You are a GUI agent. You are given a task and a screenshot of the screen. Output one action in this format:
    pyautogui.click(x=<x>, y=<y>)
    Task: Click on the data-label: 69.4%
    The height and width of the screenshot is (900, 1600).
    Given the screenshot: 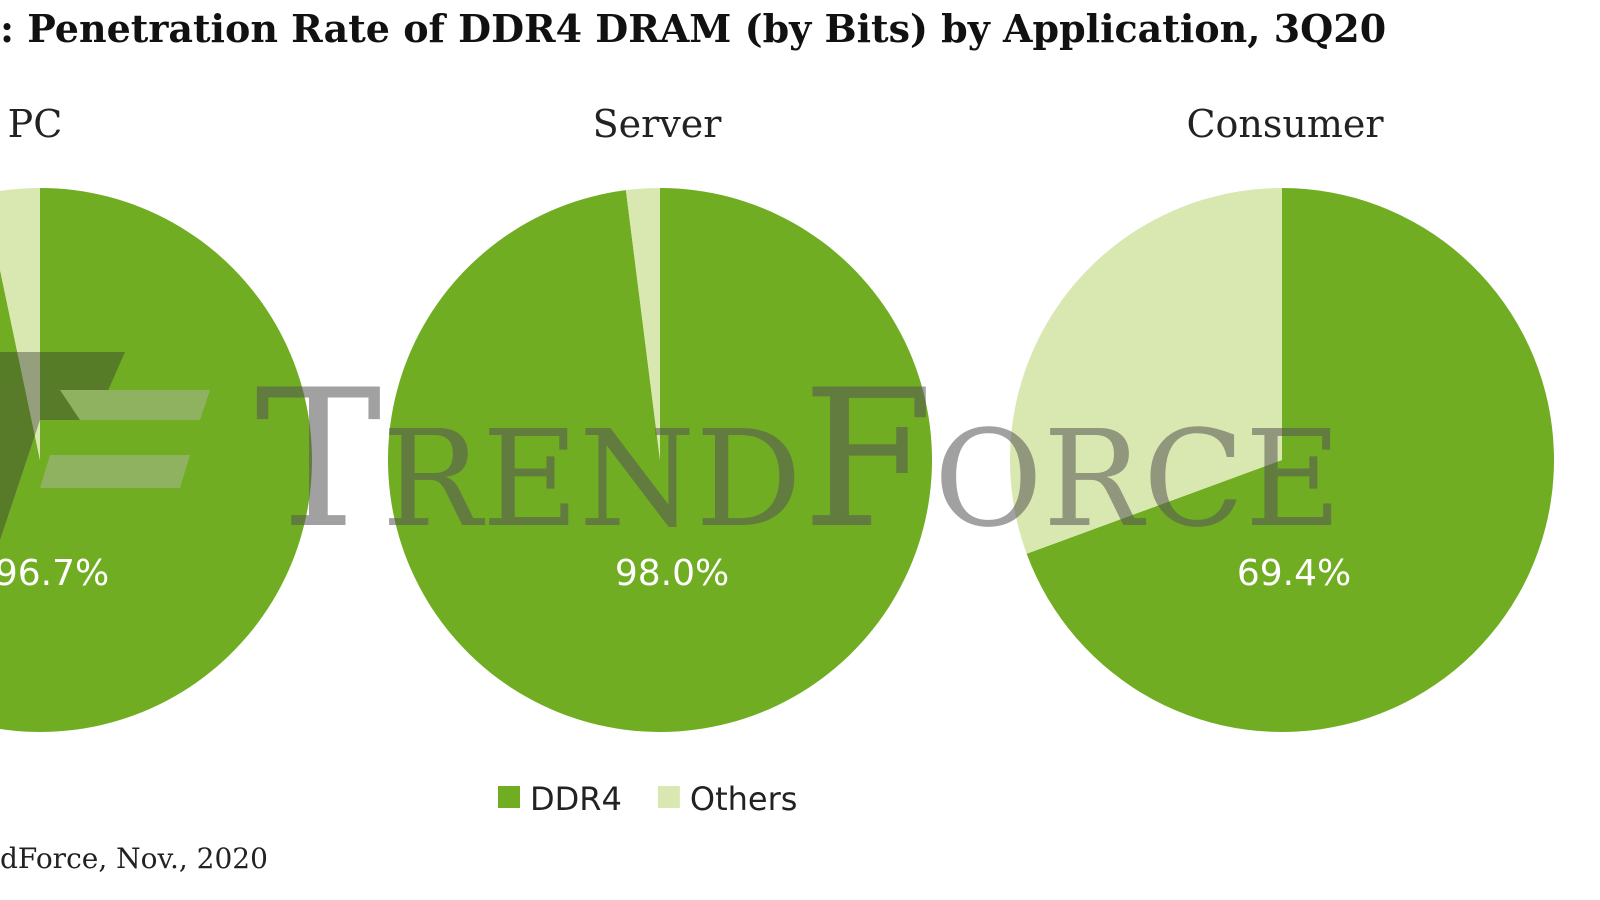 What is the action you would take?
    pyautogui.click(x=1294, y=573)
    